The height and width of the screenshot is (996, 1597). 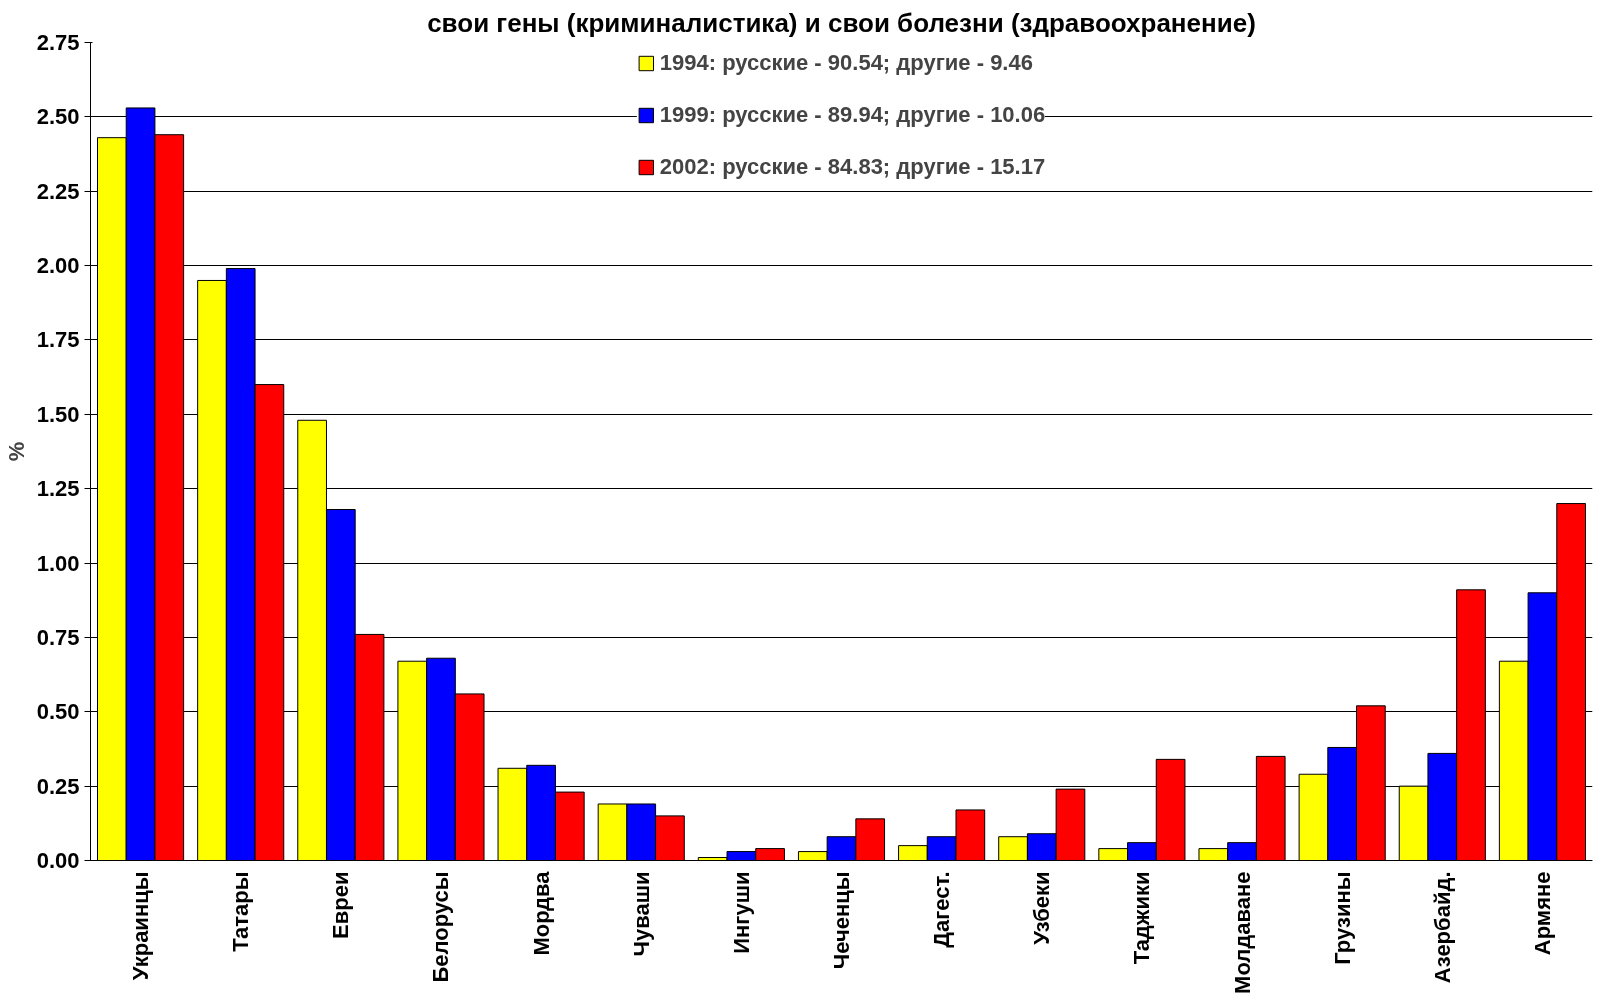 What do you see at coordinates (58, 489) in the screenshot?
I see `y-tick-label: 1.25` at bounding box center [58, 489].